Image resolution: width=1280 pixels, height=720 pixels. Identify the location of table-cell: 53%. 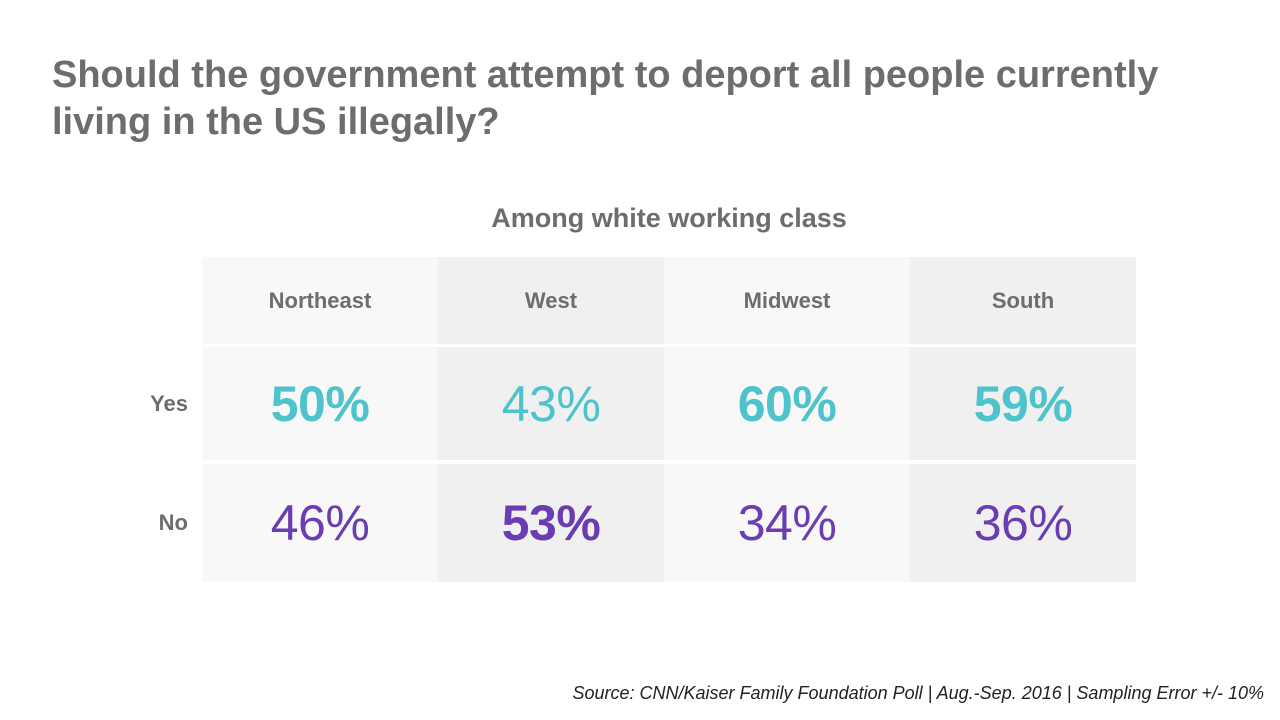
(551, 523).